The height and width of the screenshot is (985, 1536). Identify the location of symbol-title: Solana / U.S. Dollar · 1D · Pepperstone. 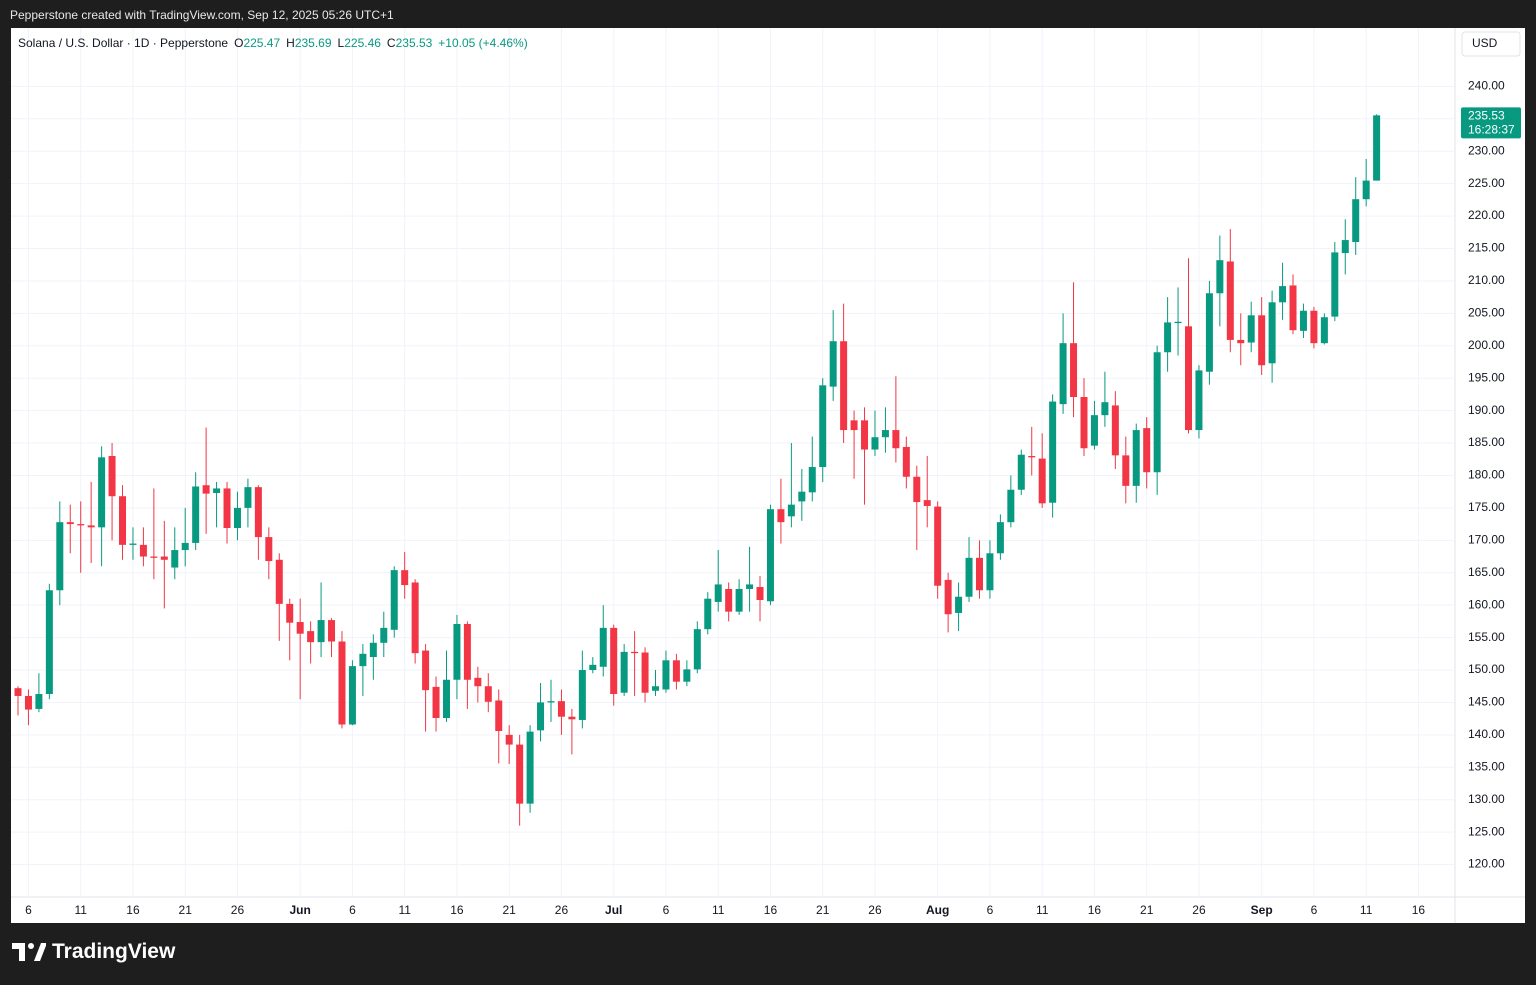
(123, 43).